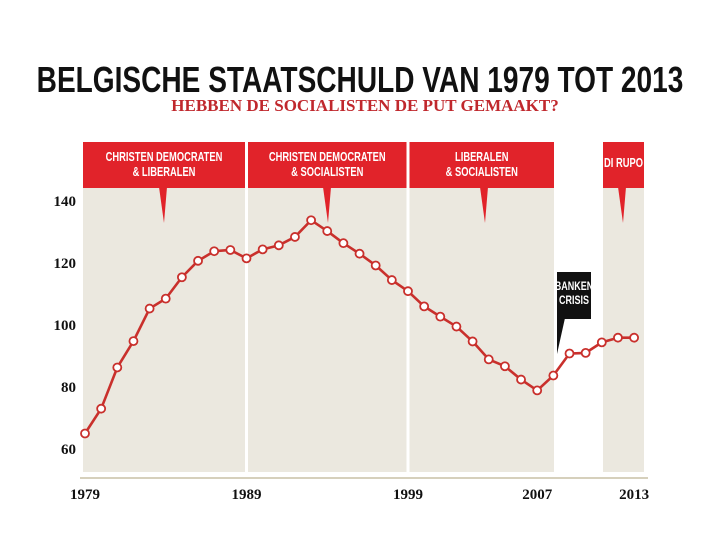  I want to click on x-tick-label: 2007, so click(537, 495).